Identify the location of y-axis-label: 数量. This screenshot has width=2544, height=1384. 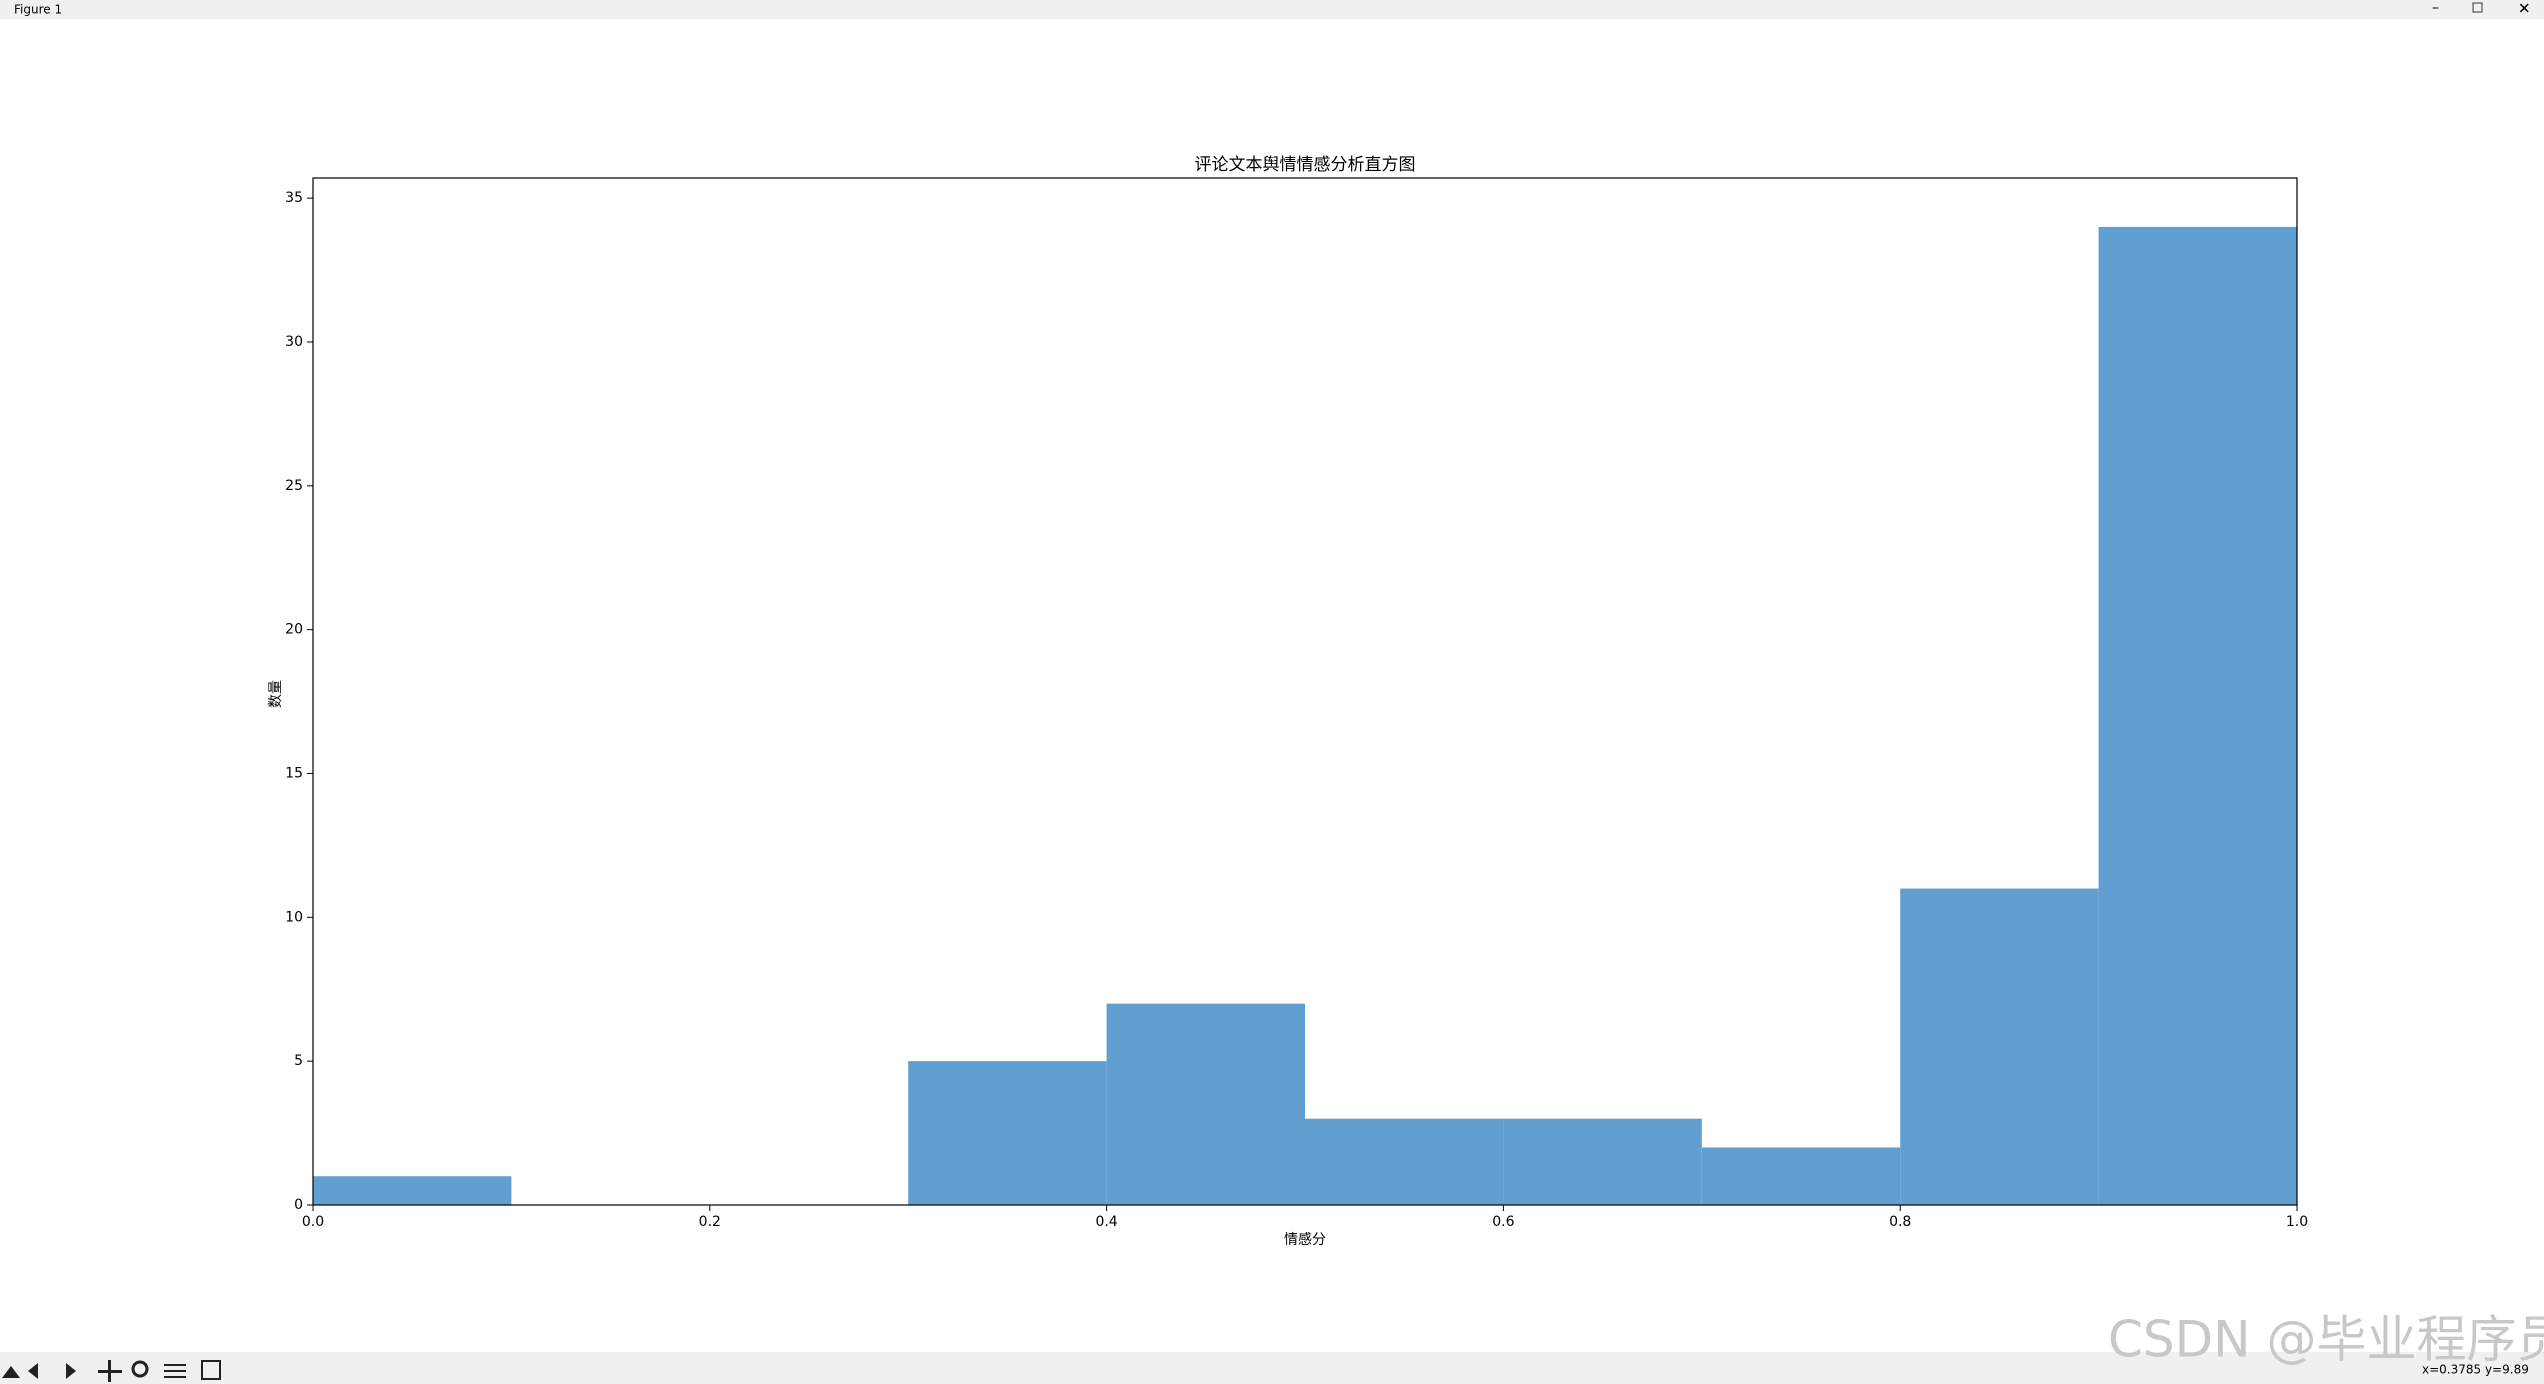
(276, 694).